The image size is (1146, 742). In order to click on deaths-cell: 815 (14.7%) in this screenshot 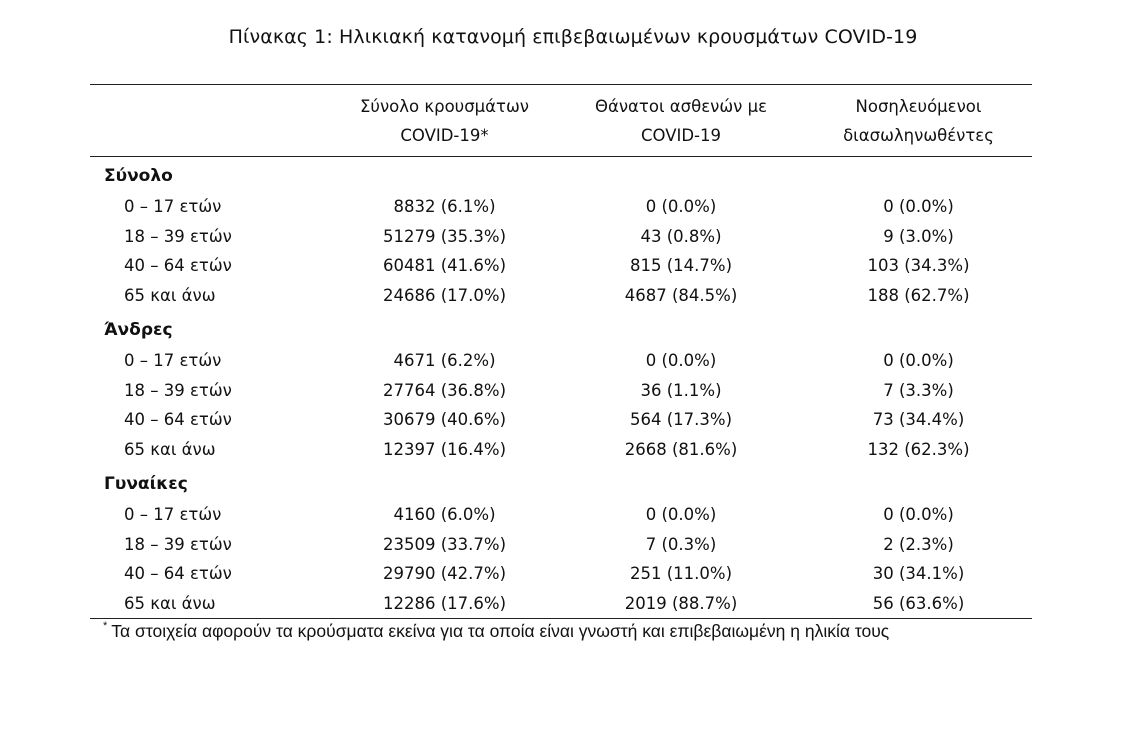, I will do `click(681, 265)`.